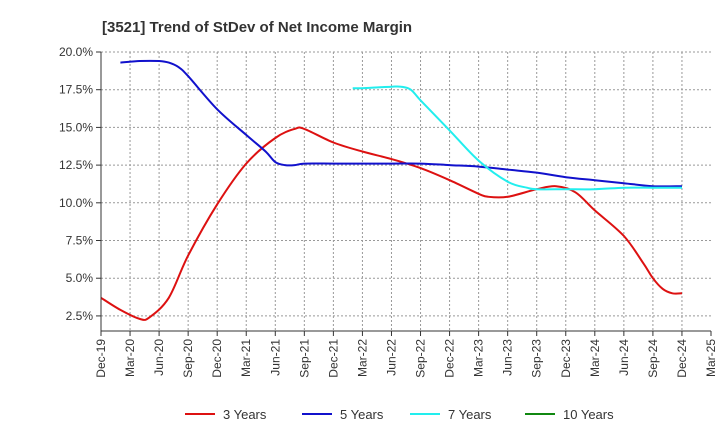  What do you see at coordinates (304, 358) in the screenshot?
I see `x-tick-label: Sep-21` at bounding box center [304, 358].